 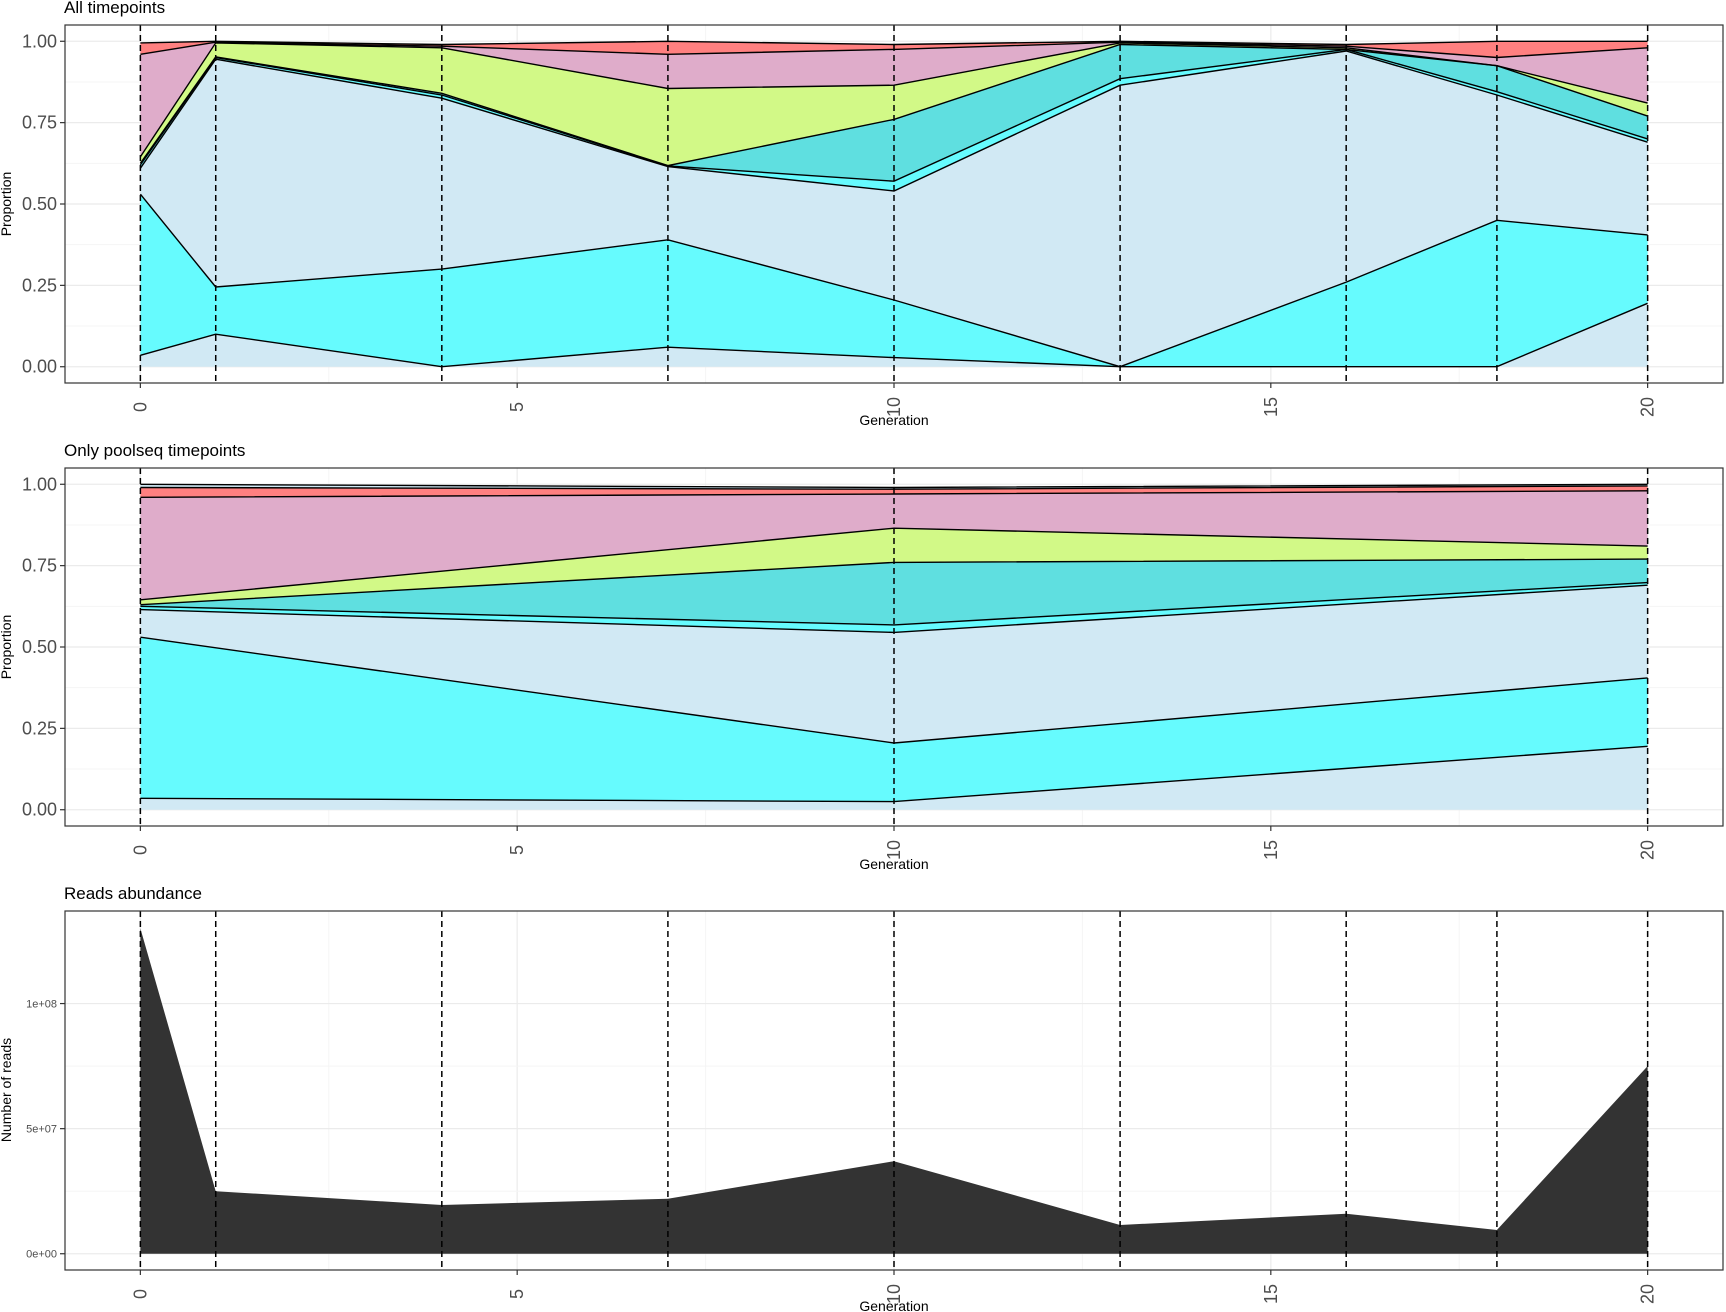 I want to click on panel-title-all-timepoints: All timepoints, so click(x=114, y=8).